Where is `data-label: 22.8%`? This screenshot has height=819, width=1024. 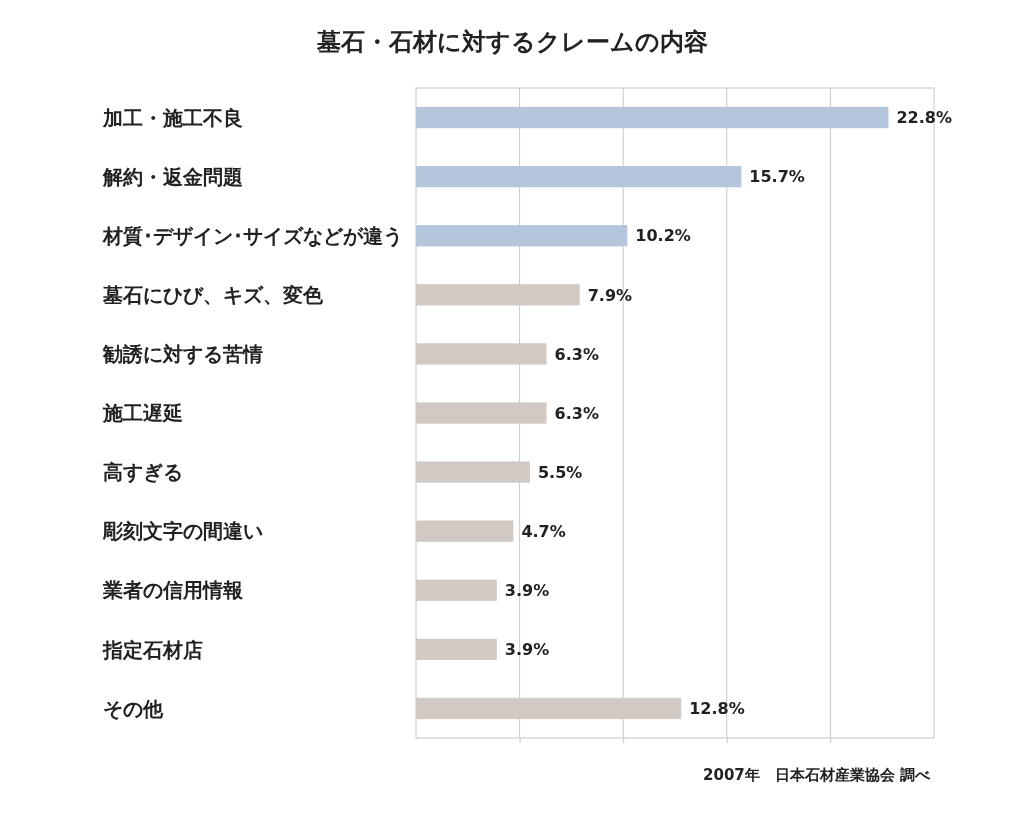
data-label: 22.8% is located at coordinates (924, 118).